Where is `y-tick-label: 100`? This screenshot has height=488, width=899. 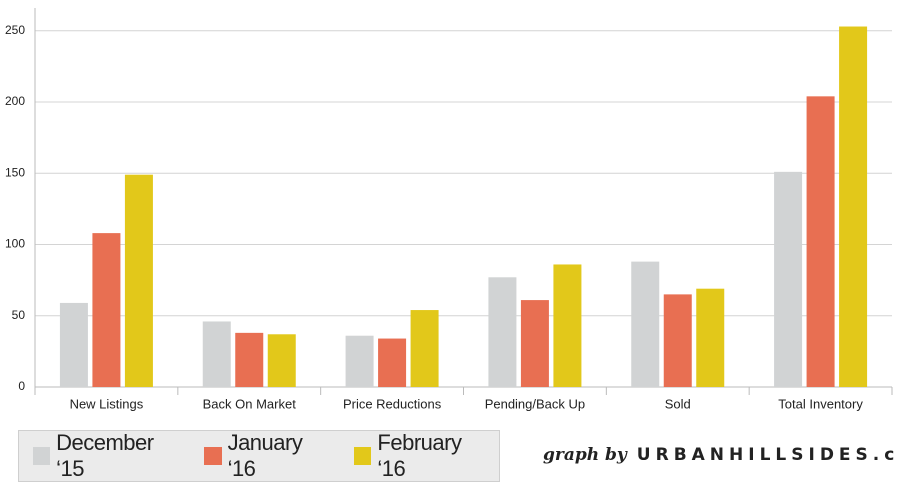 y-tick-label: 100 is located at coordinates (15, 244).